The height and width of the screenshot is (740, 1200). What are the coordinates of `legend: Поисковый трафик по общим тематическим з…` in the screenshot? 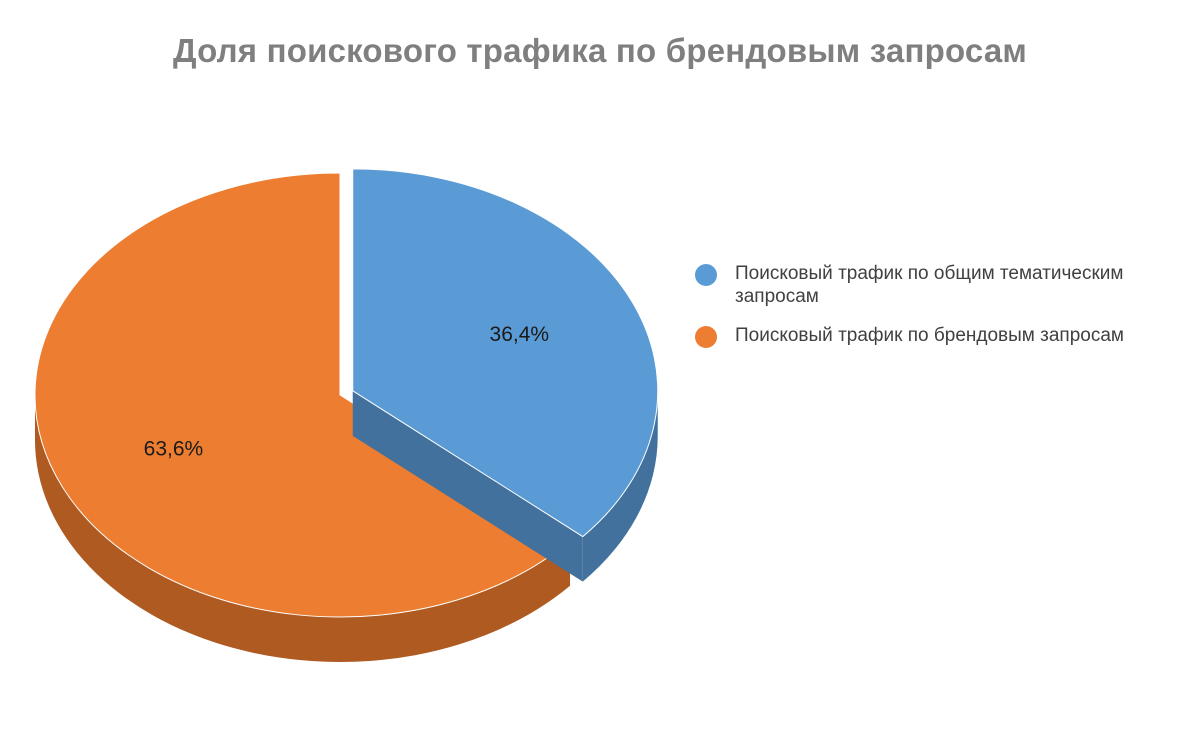 It's located at (930, 313).